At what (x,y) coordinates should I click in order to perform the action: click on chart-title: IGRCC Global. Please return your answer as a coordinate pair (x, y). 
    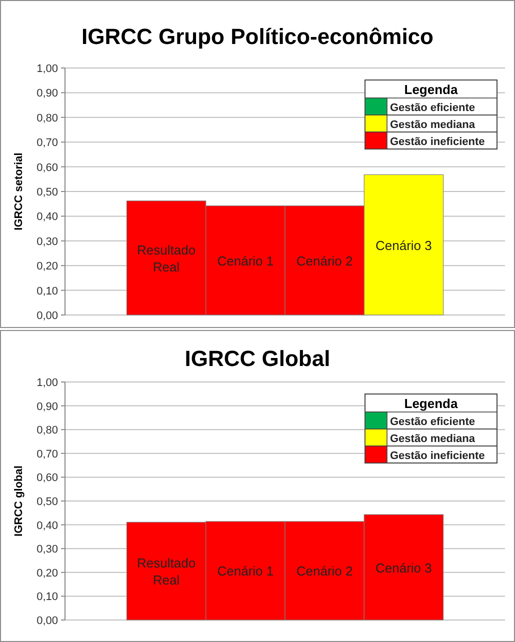
    Looking at the image, I should click on (257, 358).